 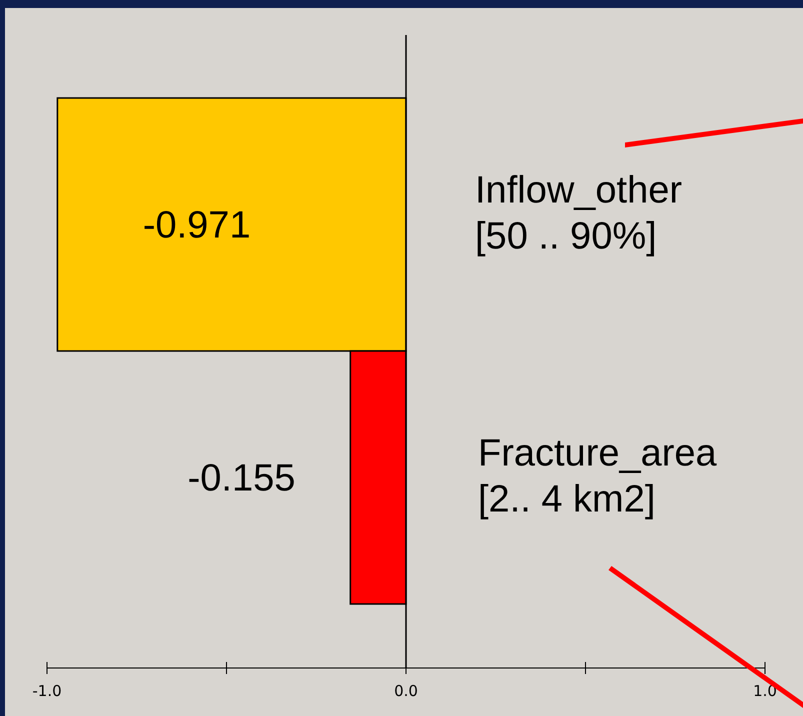 I want to click on x-tick-label: -1.0, so click(x=47, y=691).